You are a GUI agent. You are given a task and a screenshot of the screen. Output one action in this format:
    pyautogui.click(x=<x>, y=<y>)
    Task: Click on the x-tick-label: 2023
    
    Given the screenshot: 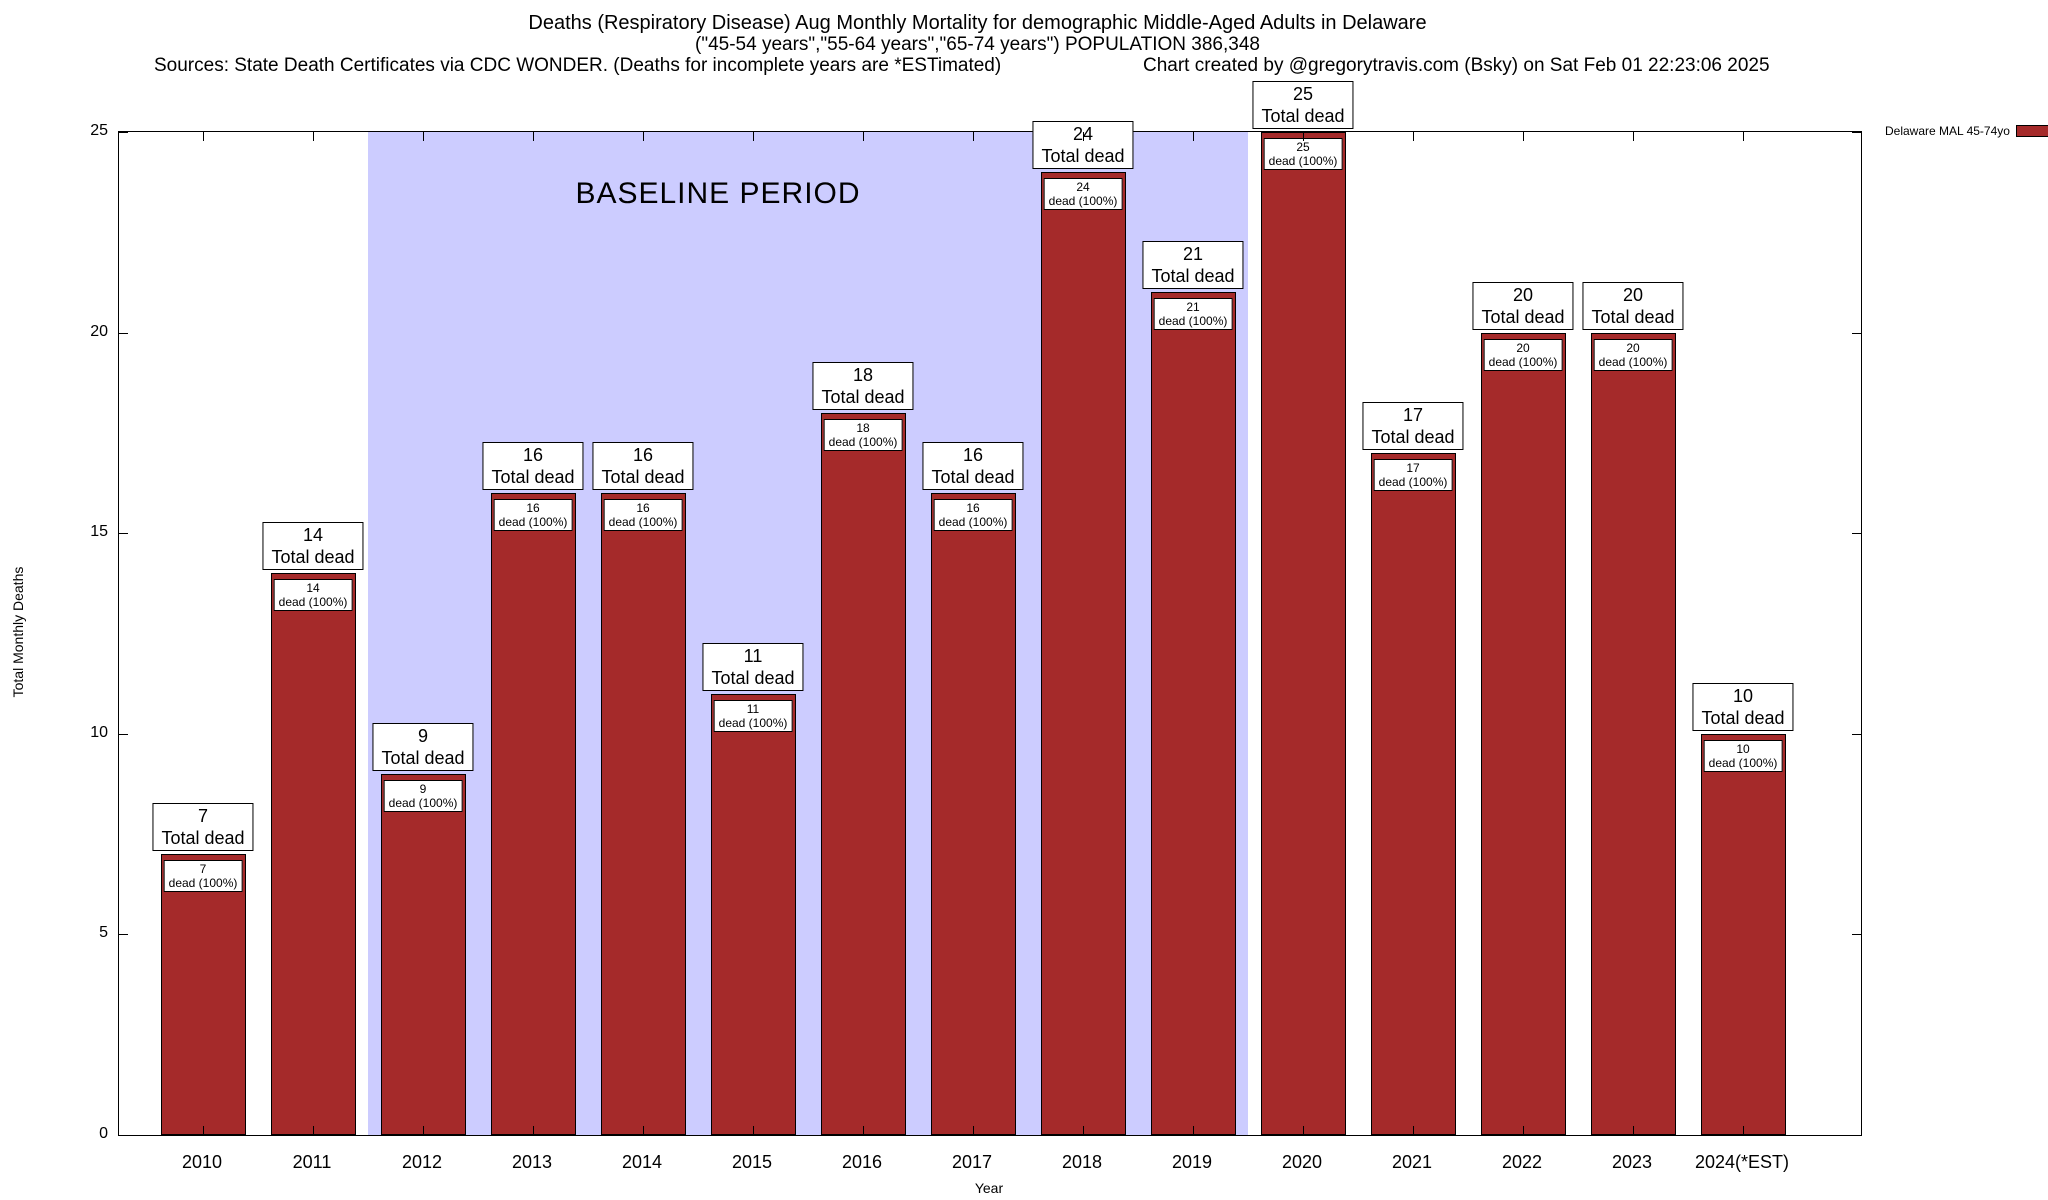 What is the action you would take?
    pyautogui.click(x=1632, y=1162)
    